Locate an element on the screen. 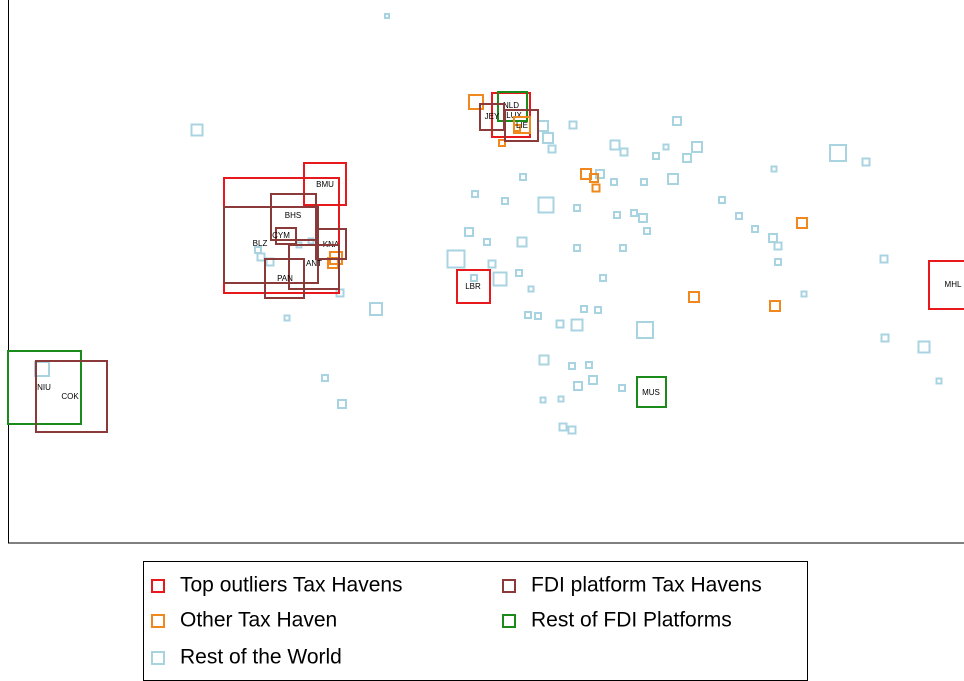  legend-label: Other Tax Haven is located at coordinates (258, 620).